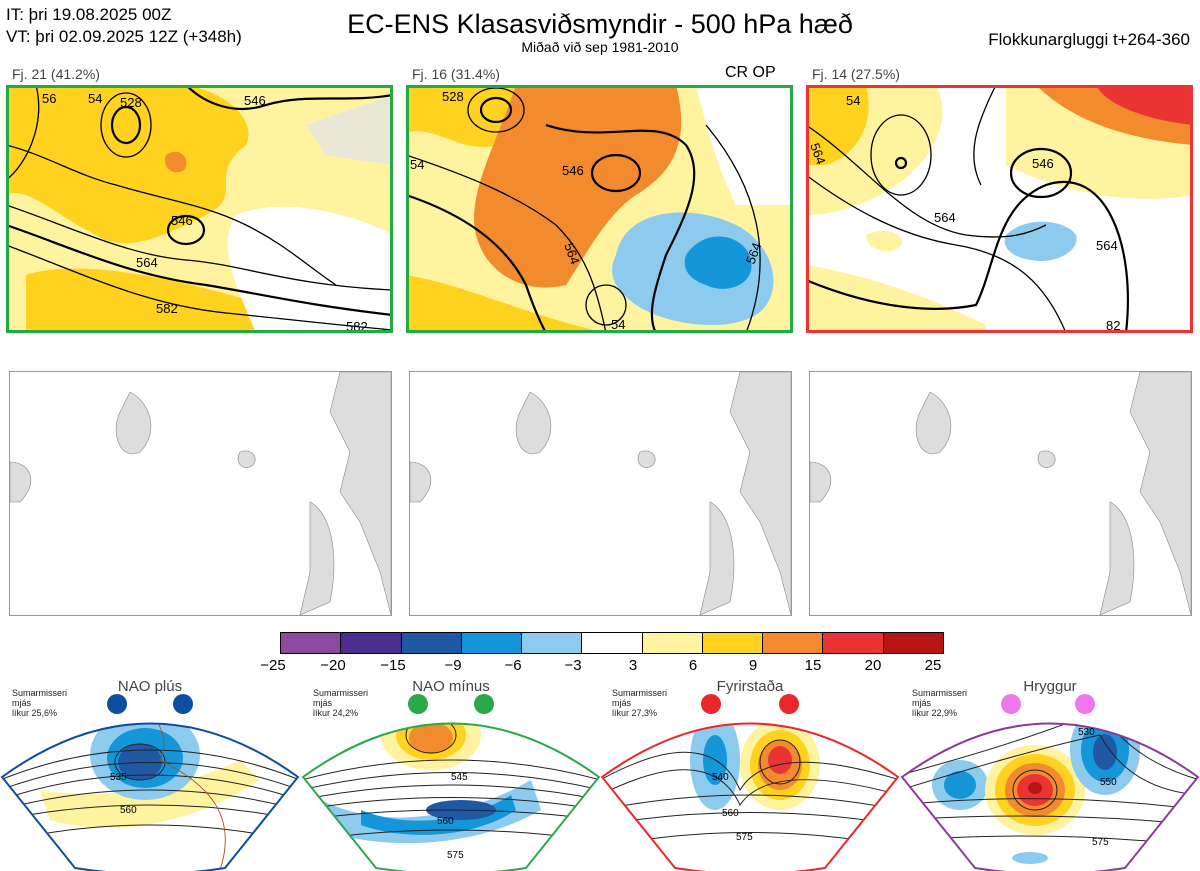 This screenshot has width=1200, height=871. Describe the element at coordinates (753, 665) in the screenshot. I see `colorbar-tick: 9` at that location.